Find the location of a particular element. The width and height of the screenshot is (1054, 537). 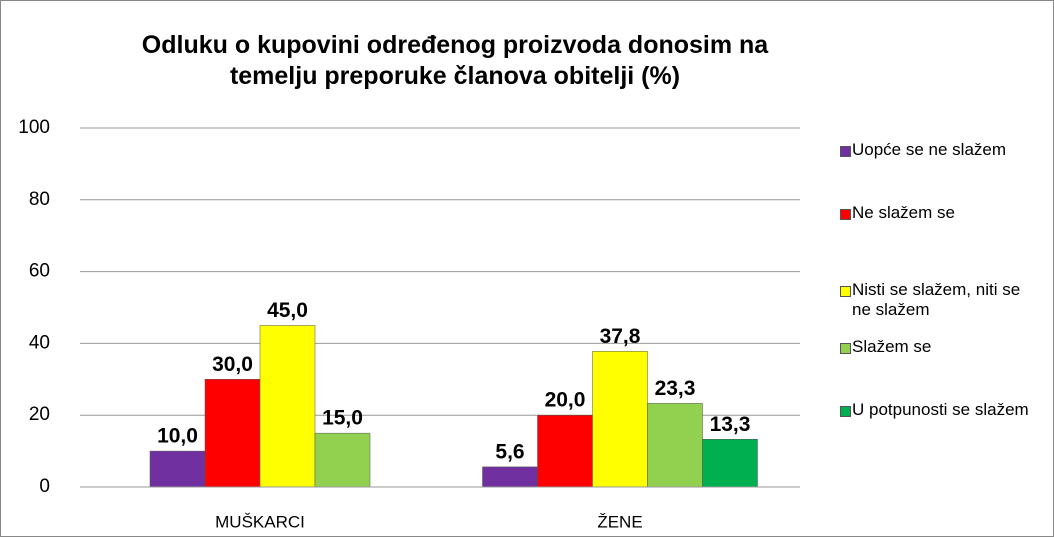

value-label: 15,0 is located at coordinates (342, 418).